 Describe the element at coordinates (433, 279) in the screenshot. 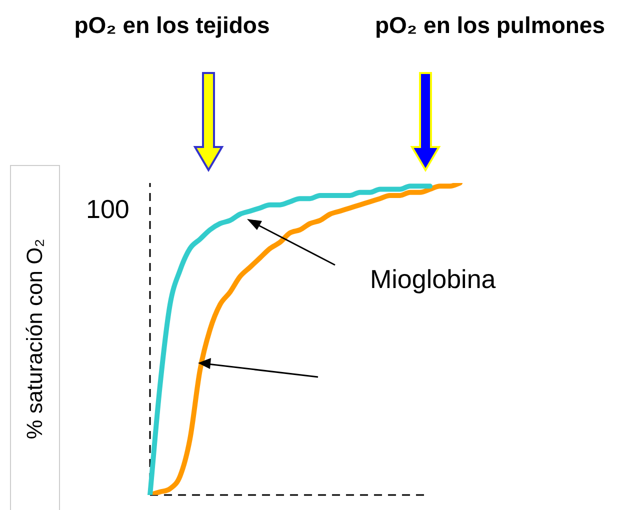

I see `annotation: Mioglobina` at that location.